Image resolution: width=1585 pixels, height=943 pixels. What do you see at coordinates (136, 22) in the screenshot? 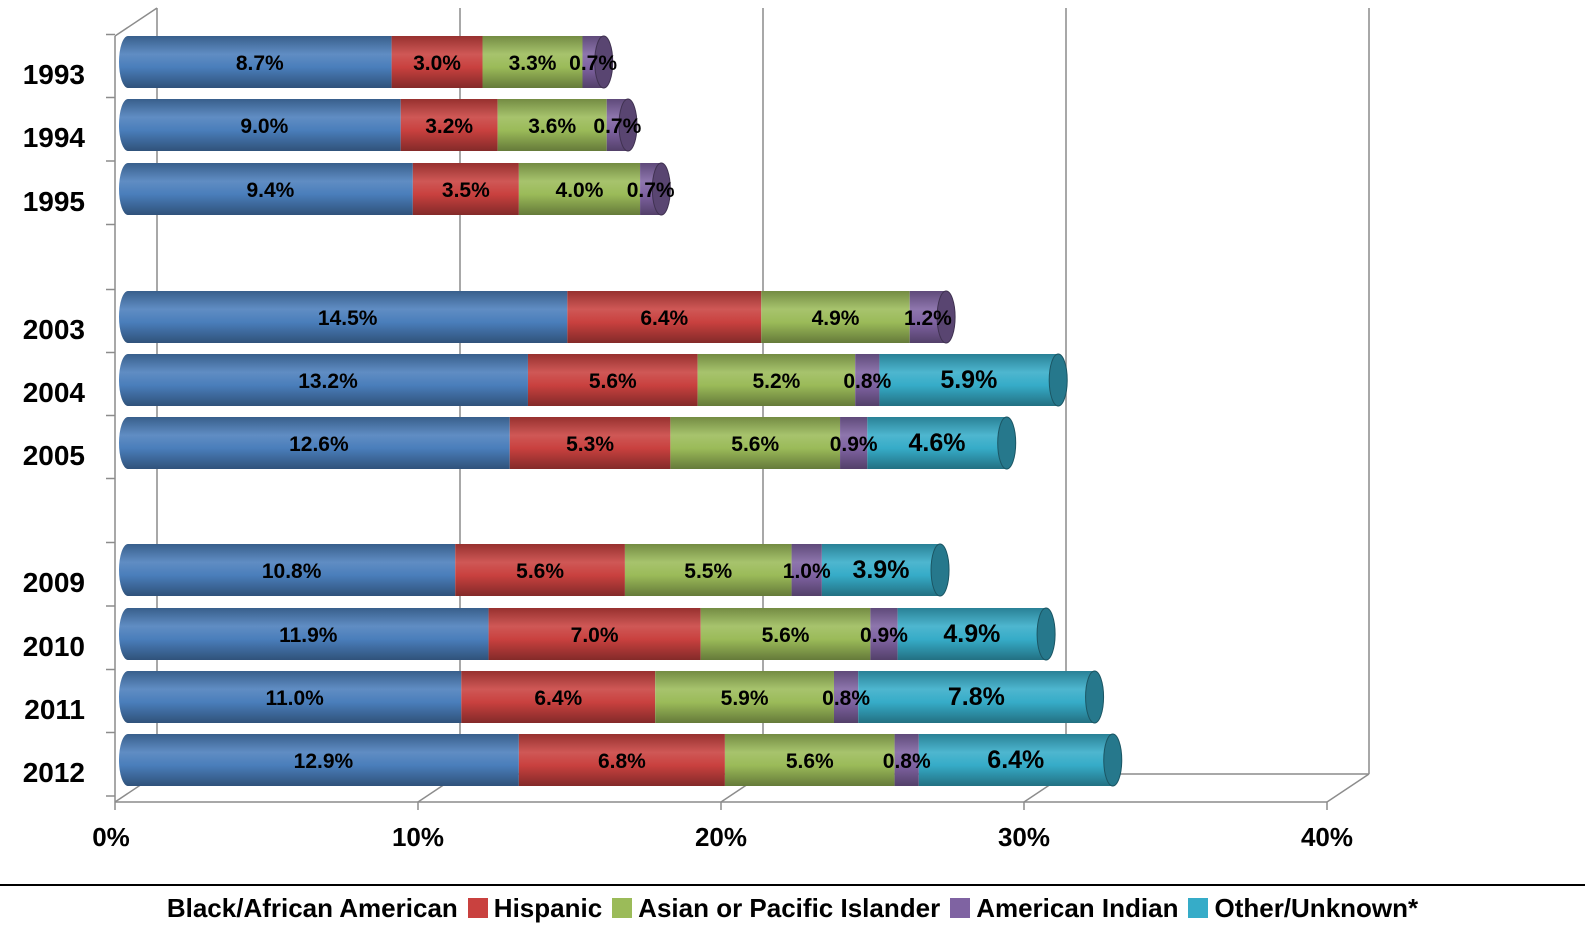
I see `side-wall-top` at bounding box center [136, 22].